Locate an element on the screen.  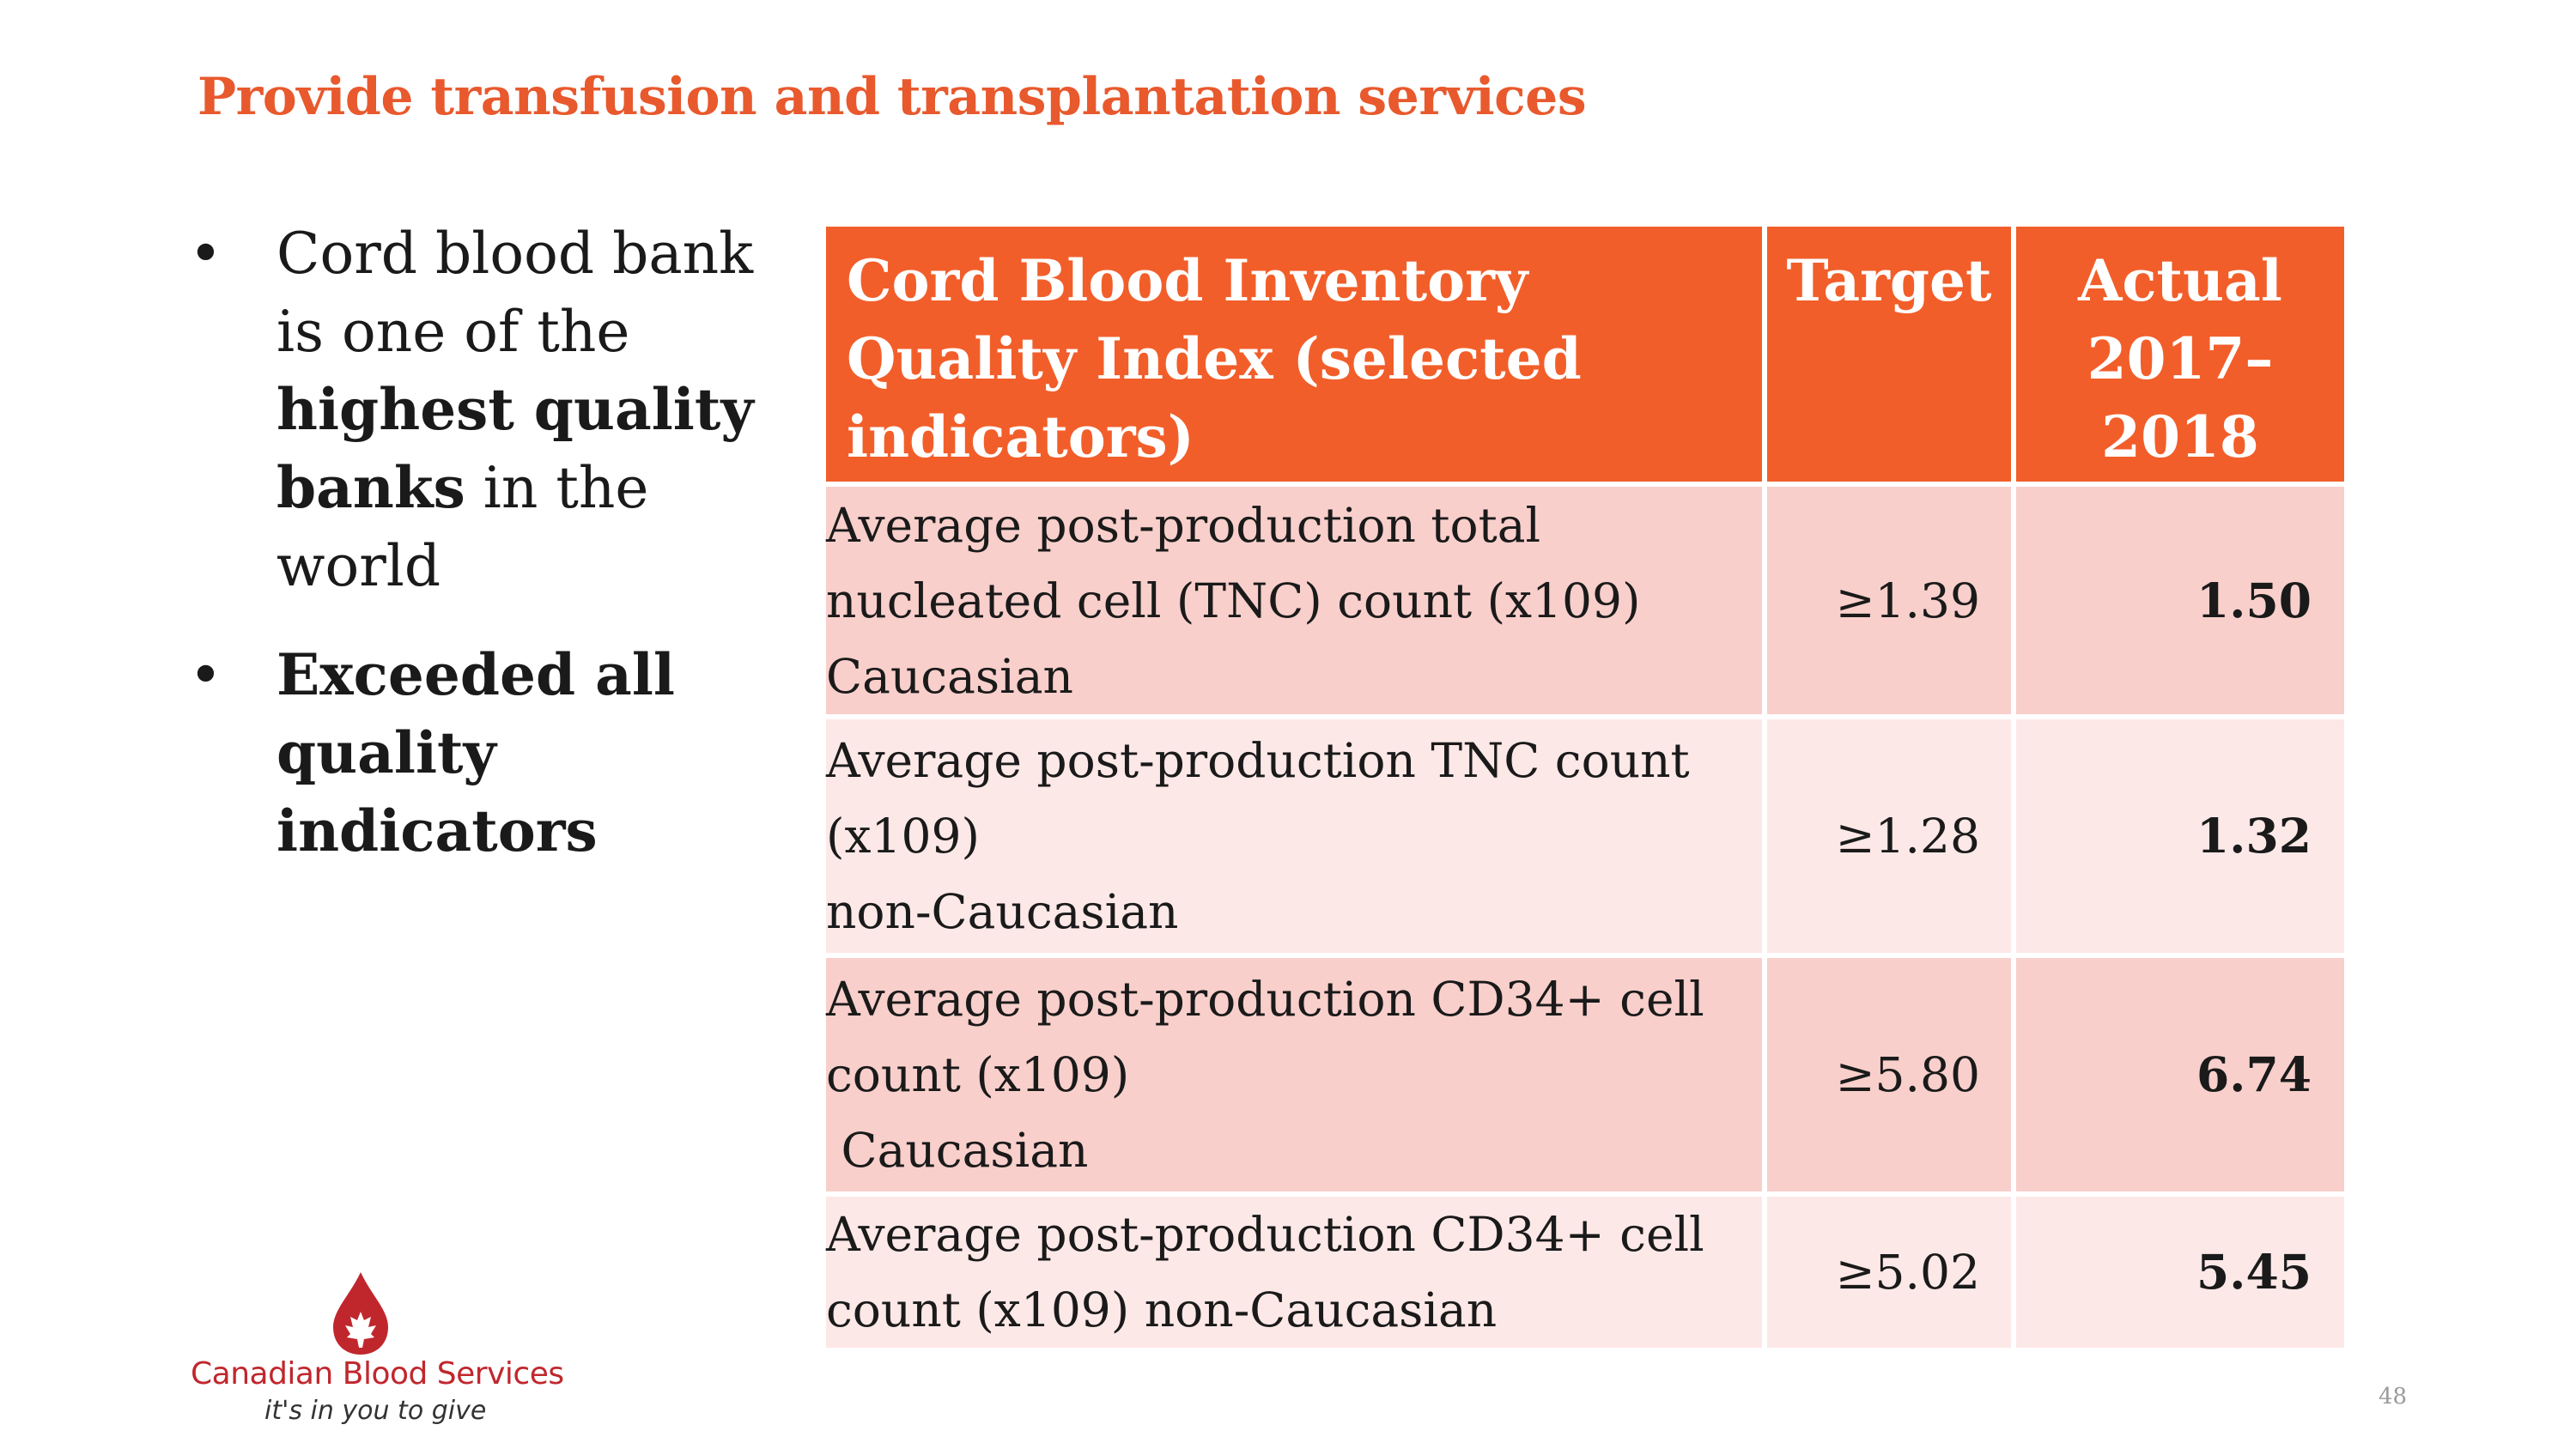
logo-name: Canadian Blood Services is located at coordinates (377, 1373).